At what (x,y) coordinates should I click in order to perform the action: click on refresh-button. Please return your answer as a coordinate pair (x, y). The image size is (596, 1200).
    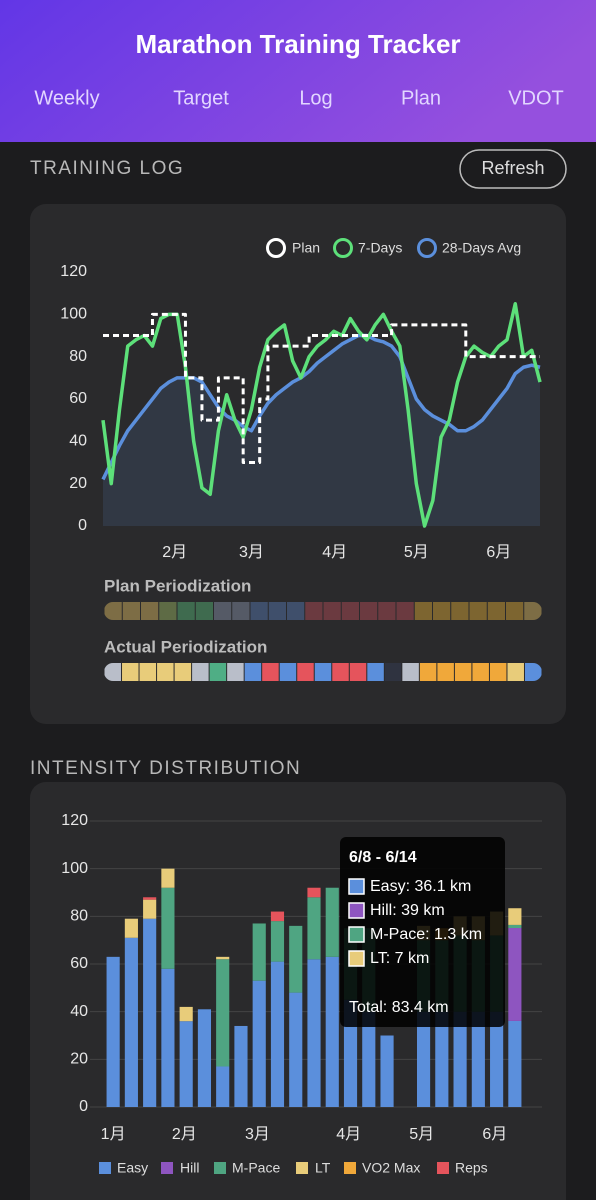
    Looking at the image, I should click on (513, 169).